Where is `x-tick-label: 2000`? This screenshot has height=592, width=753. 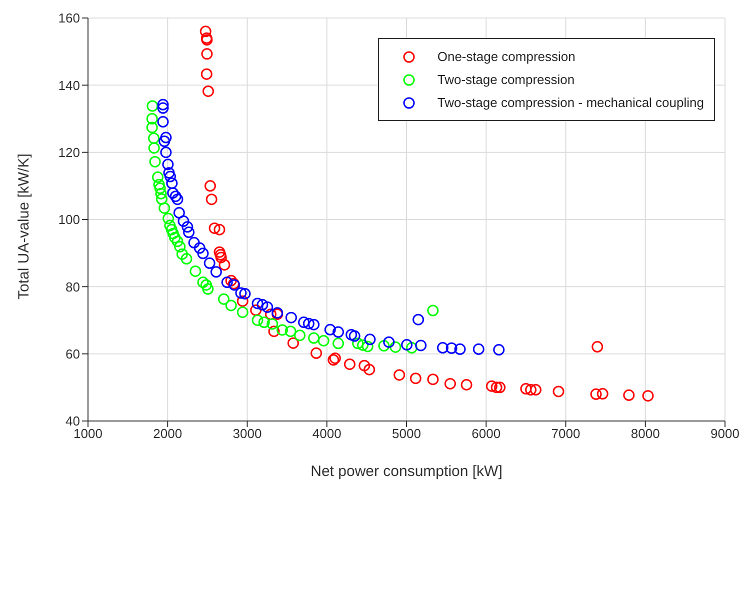 x-tick-label: 2000 is located at coordinates (167, 434).